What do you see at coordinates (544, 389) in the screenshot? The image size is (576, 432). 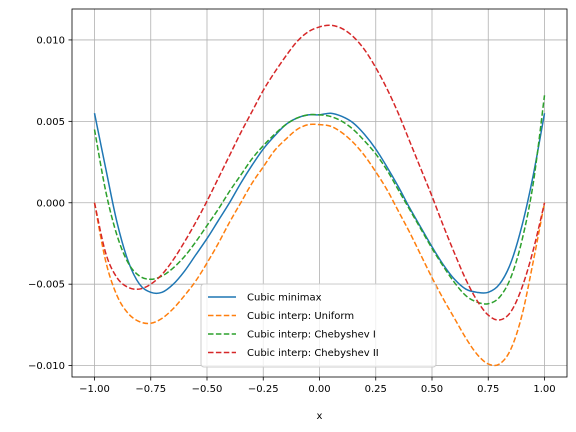 I see `x-tick-label: 1.00` at bounding box center [544, 389].